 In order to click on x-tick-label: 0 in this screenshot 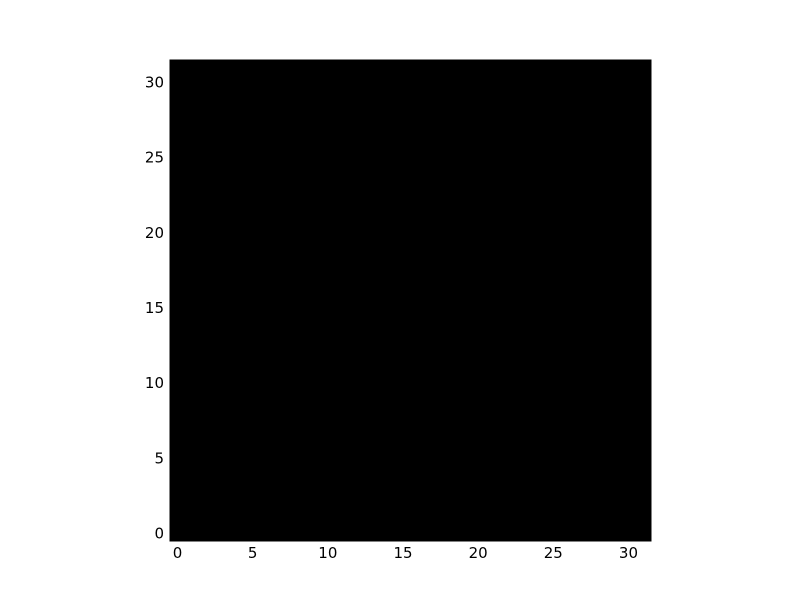, I will do `click(178, 553)`.